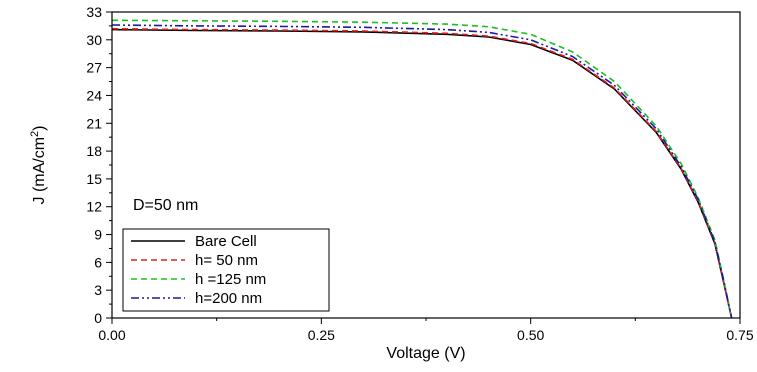 Image resolution: width=757 pixels, height=372 pixels. I want to click on y-tick-label: 30, so click(94, 40).